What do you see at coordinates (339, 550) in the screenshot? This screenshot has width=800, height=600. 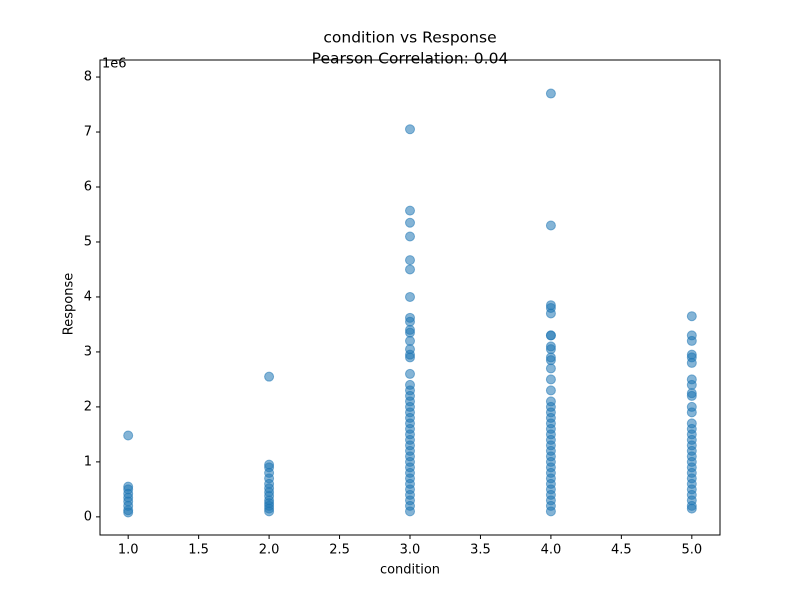 I see `x-tick-label: 2.5` at bounding box center [339, 550].